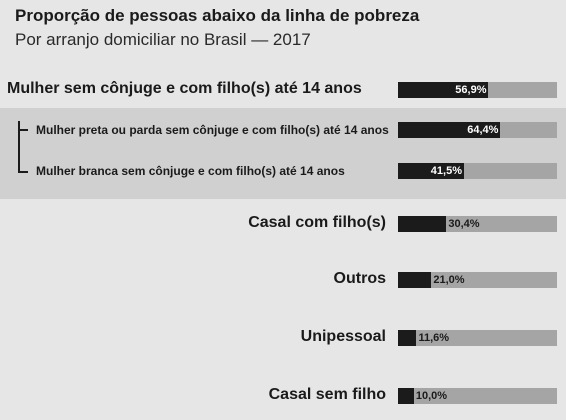 This screenshot has width=566, height=420. What do you see at coordinates (163, 39) in the screenshot?
I see `chart-subtitle: Por arranjo domiciliar no Brasil — 2017` at bounding box center [163, 39].